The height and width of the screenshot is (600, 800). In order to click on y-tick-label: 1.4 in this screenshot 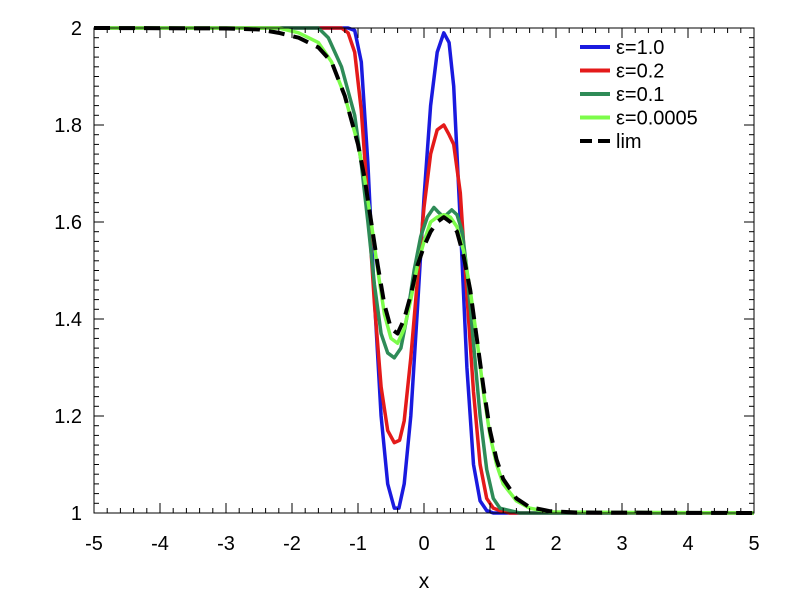, I will do `click(68, 320)`.